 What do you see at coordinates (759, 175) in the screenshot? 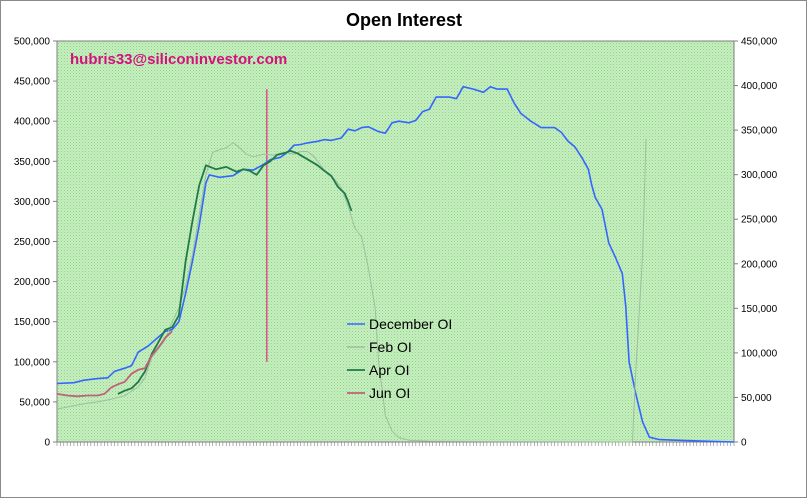
I see `right-axis-tick-label: 300,000` at bounding box center [759, 175].